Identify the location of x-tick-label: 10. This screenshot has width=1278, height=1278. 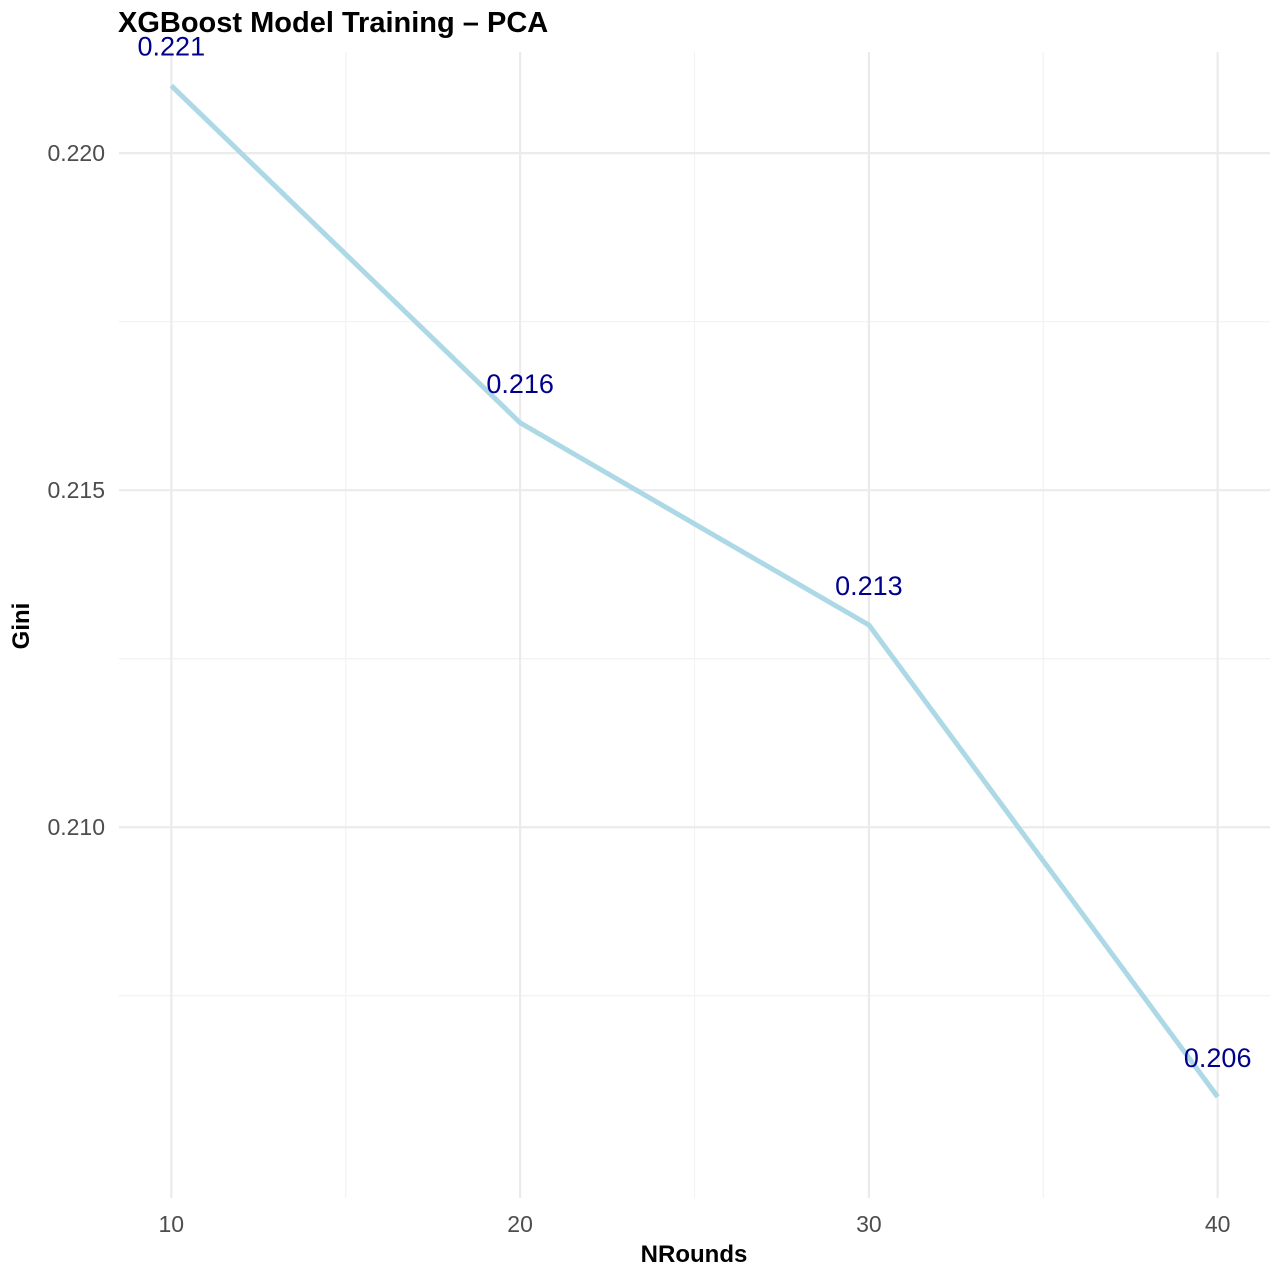
(172, 1224).